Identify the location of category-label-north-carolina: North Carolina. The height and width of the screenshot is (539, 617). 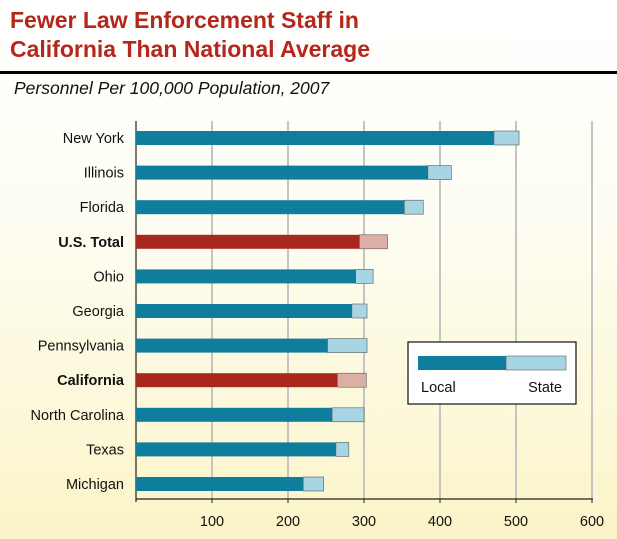
(78, 416).